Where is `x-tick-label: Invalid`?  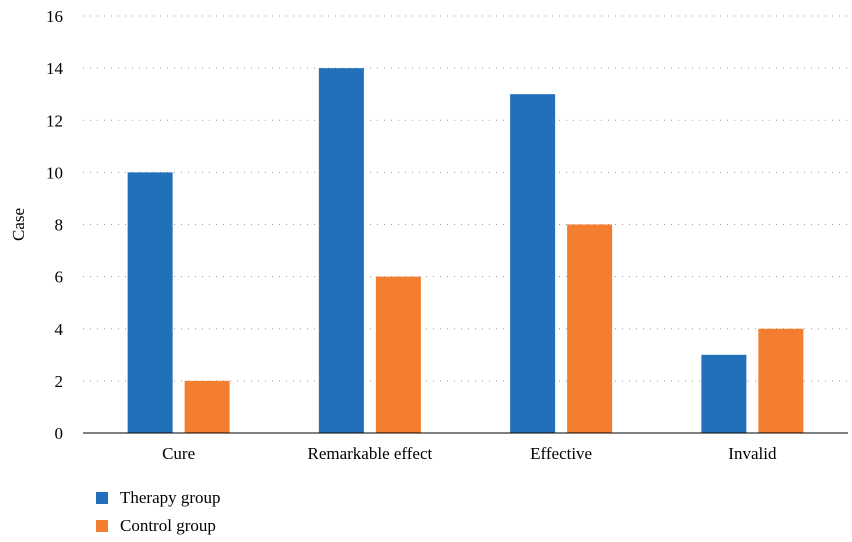 x-tick-label: Invalid is located at coordinates (752, 453).